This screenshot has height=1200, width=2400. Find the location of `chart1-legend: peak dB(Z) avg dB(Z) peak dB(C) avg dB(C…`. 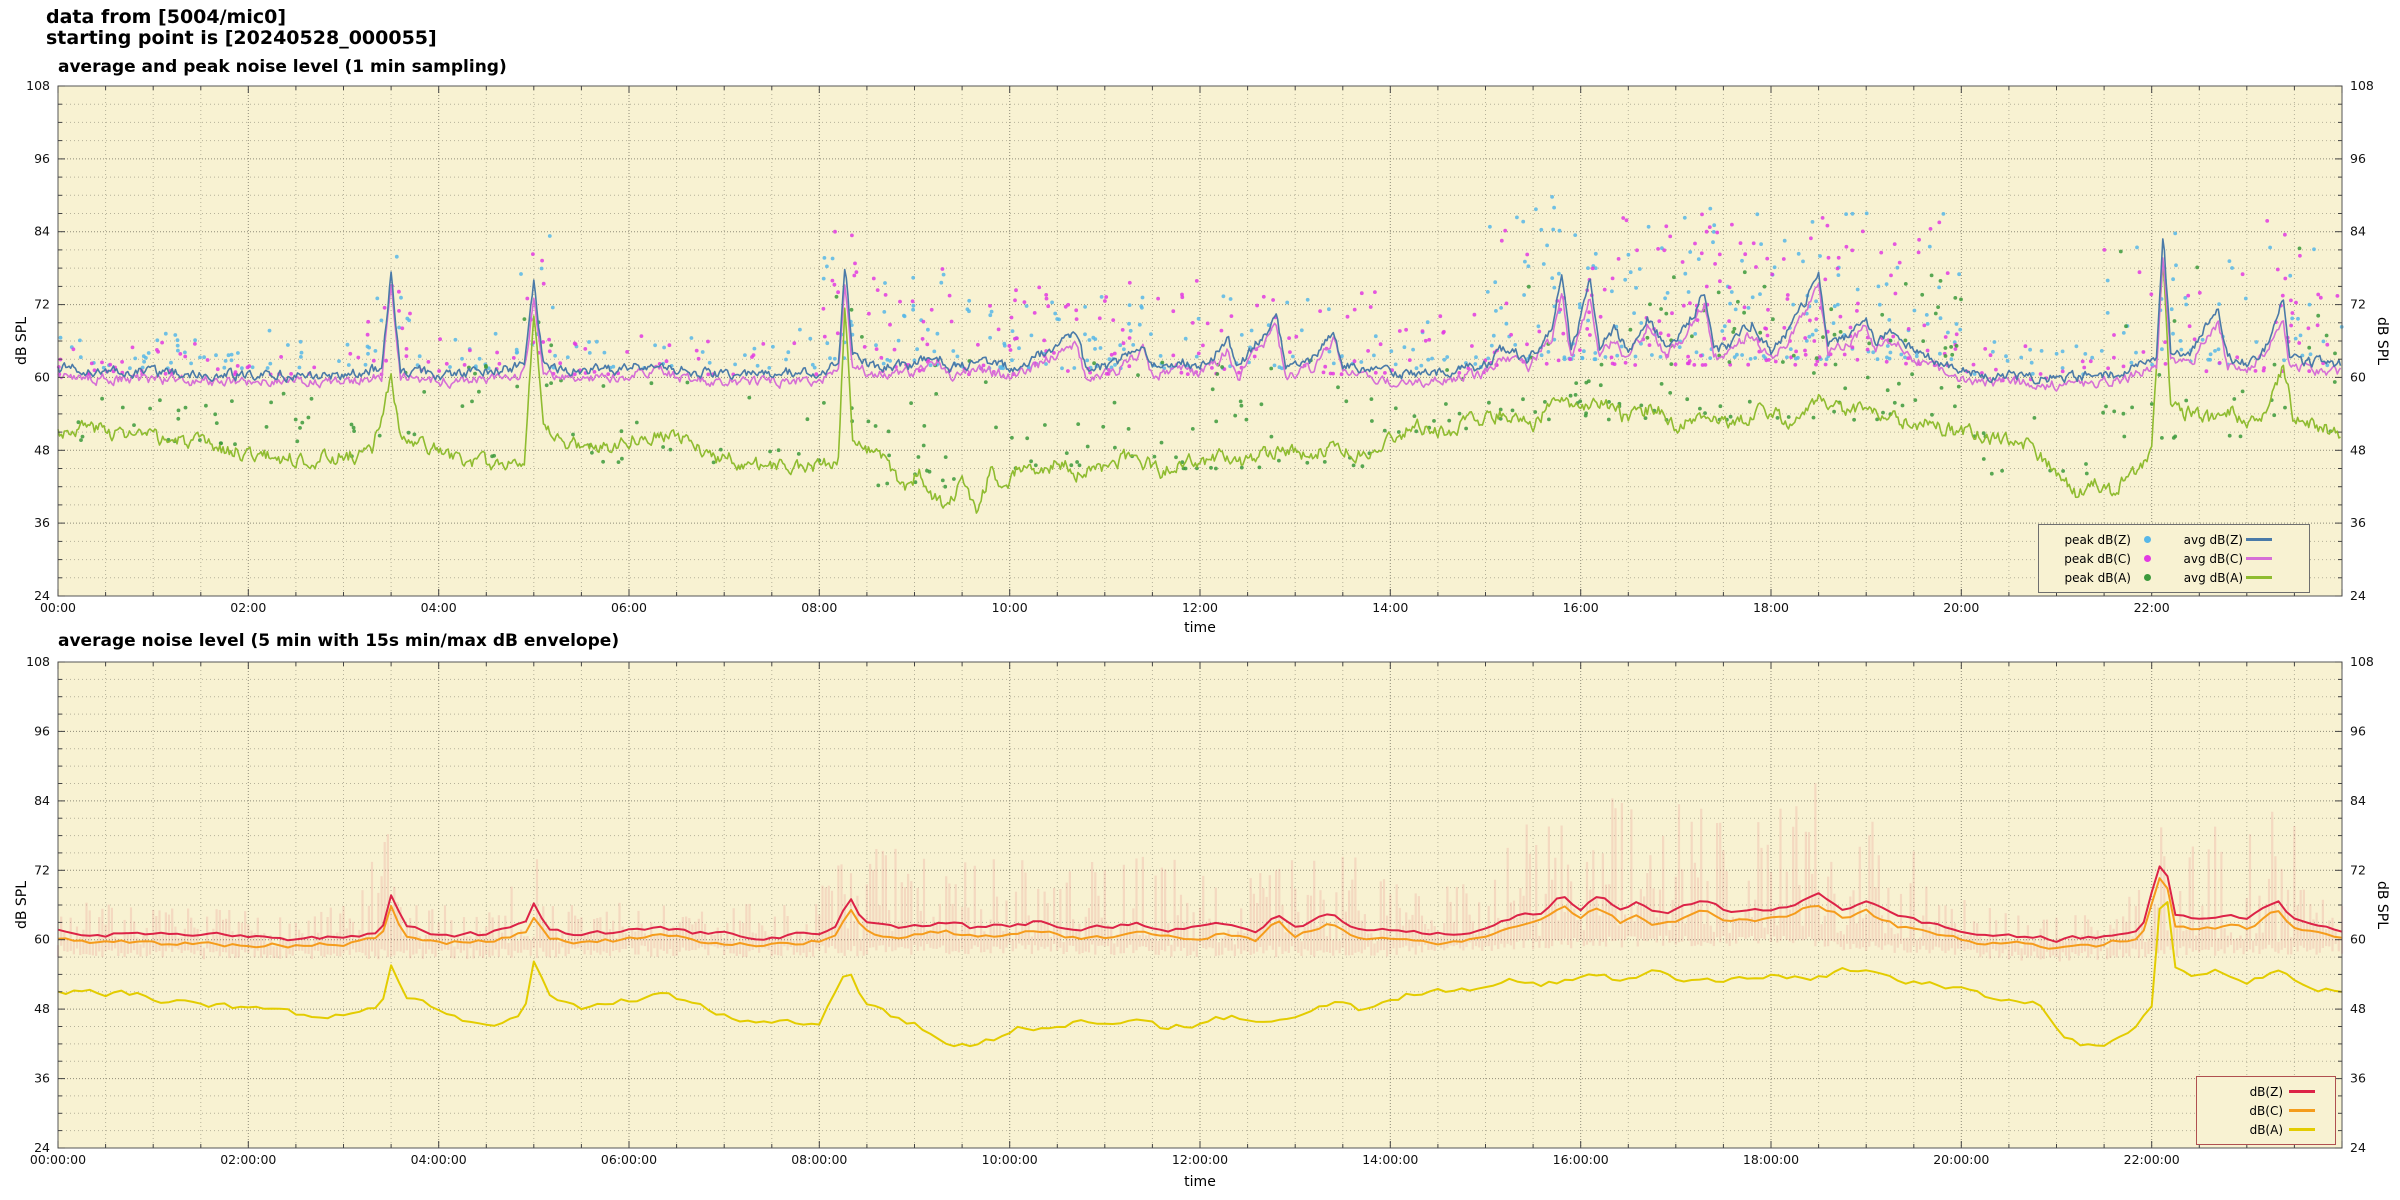

chart1-legend: peak dB(Z) avg dB(Z) peak dB(C) avg dB(C… is located at coordinates (2174, 558).